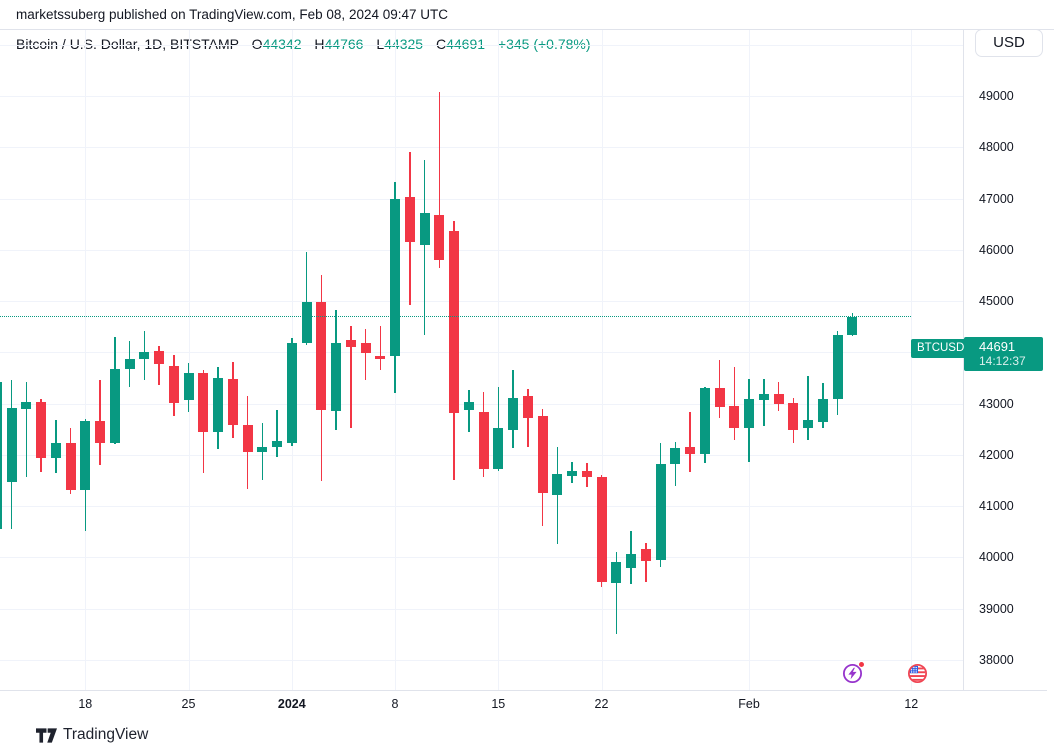  What do you see at coordinates (996, 660) in the screenshot?
I see `y-axis-label: 38000` at bounding box center [996, 660].